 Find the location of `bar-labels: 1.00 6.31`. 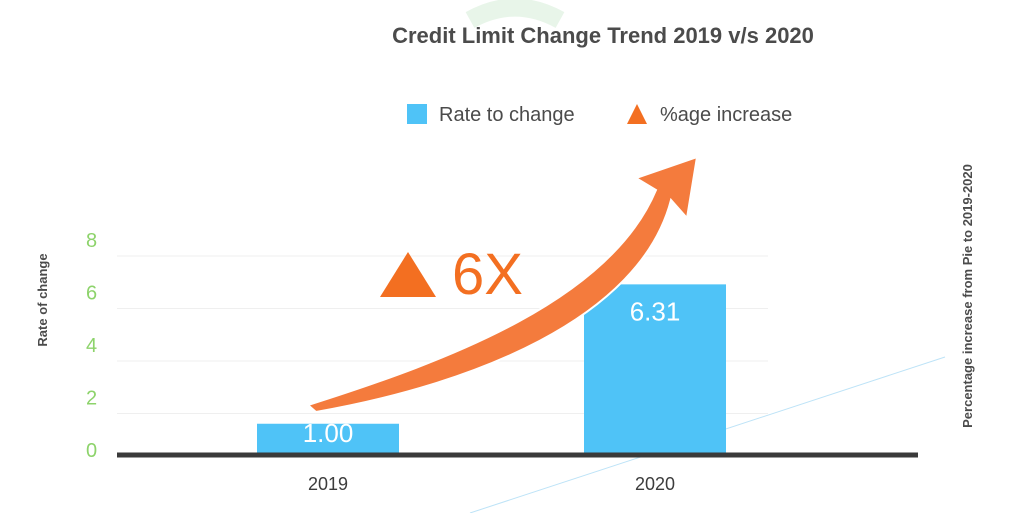

bar-labels: 1.00 6.31 is located at coordinates (492, 372).